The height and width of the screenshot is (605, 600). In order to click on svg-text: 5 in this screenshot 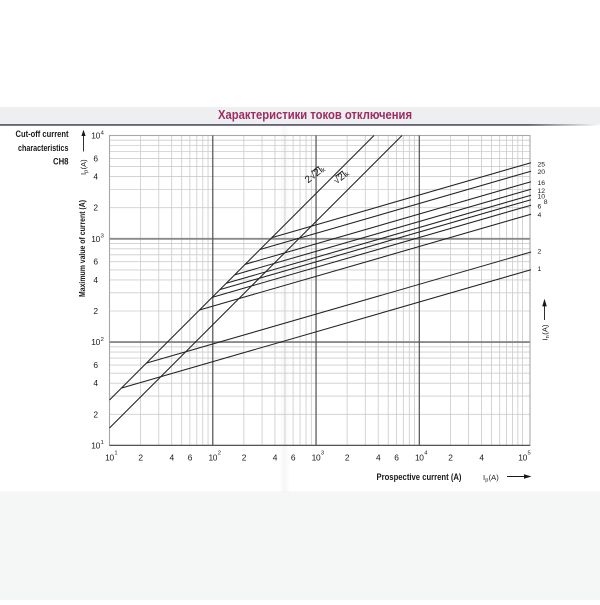, I will do `click(529, 453)`.